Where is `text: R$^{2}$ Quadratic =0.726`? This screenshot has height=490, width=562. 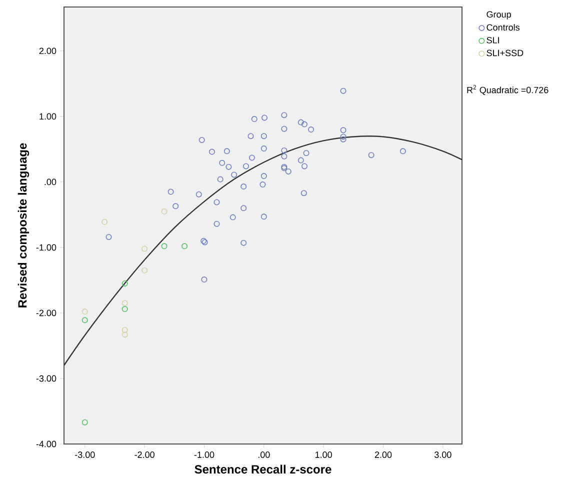
text: R$^{2}$ Quadratic =0.726 is located at coordinates (507, 90).